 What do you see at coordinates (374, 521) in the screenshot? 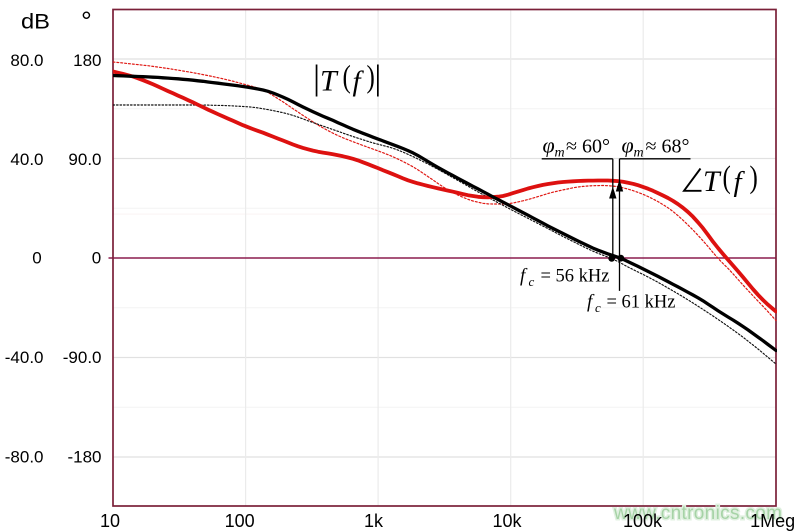
I see `svg-text: 1k` at bounding box center [374, 521].